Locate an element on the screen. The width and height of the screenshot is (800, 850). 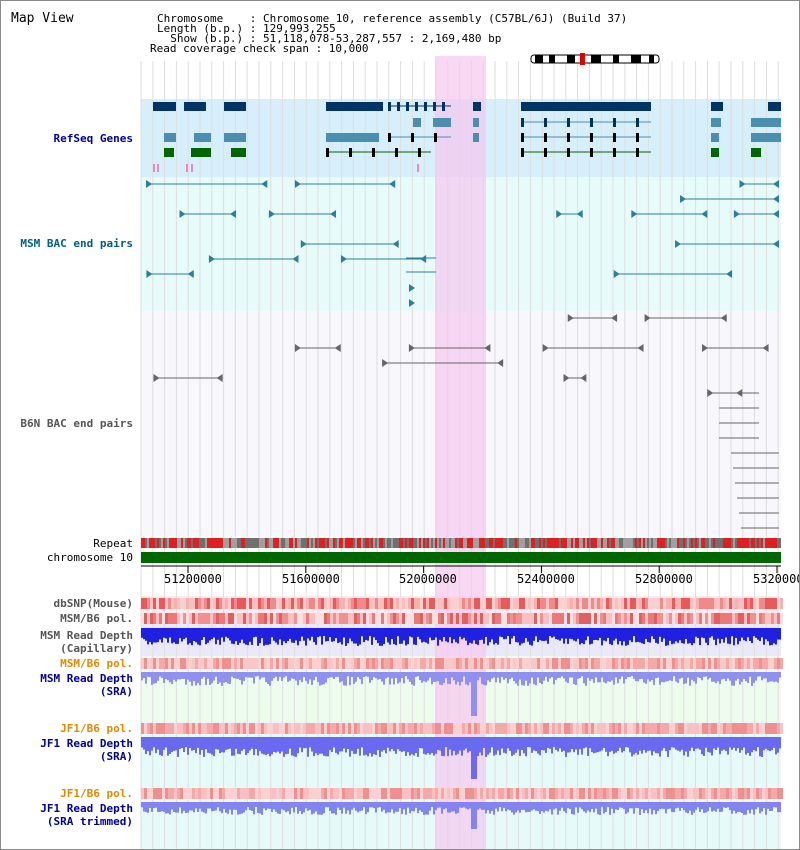
track-label-repeat: Repeat is located at coordinates (113, 543).